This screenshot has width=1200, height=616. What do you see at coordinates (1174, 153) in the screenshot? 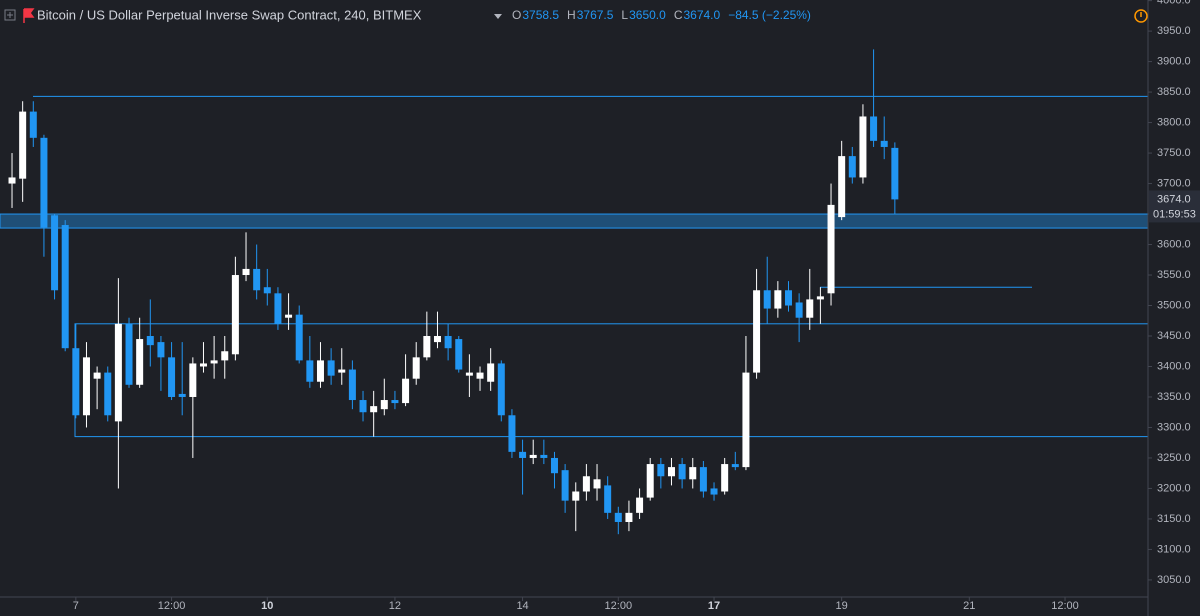
I see `y-tick-label: 3750.0` at bounding box center [1174, 153].